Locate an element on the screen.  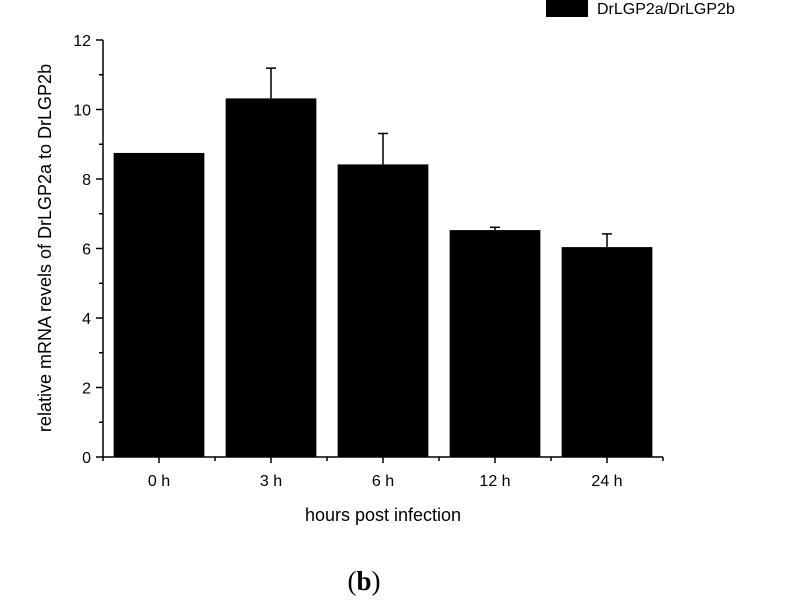
legend: DrLGP2a/DrLGP2b is located at coordinates (640, 9).